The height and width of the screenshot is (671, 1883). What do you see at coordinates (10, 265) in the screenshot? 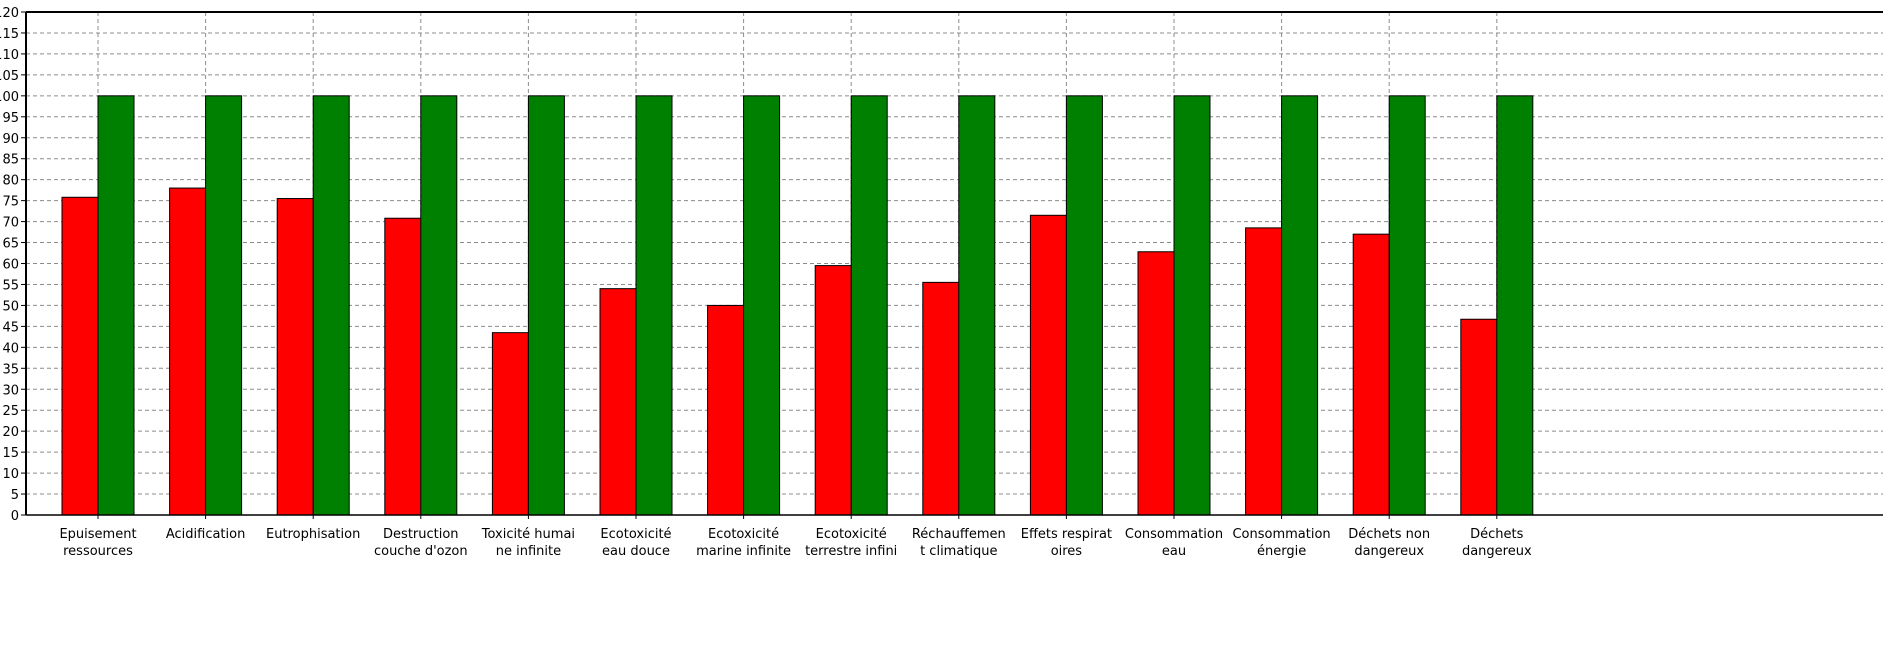
I see `y-tick-label: 60` at bounding box center [10, 265].